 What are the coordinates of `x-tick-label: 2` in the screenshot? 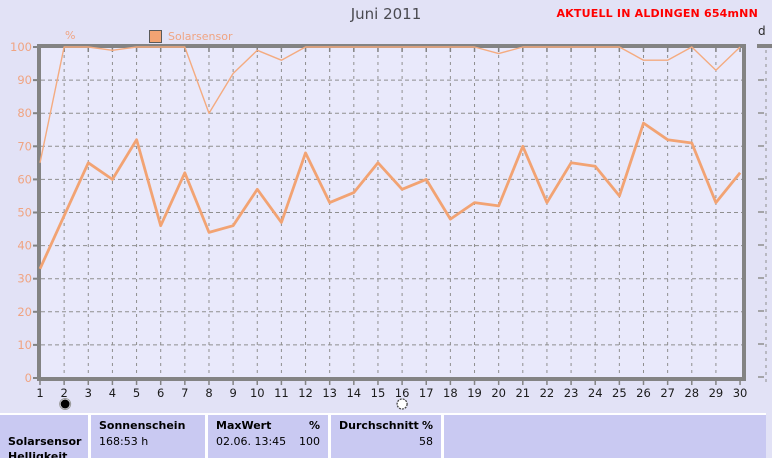 It's located at (63, 393).